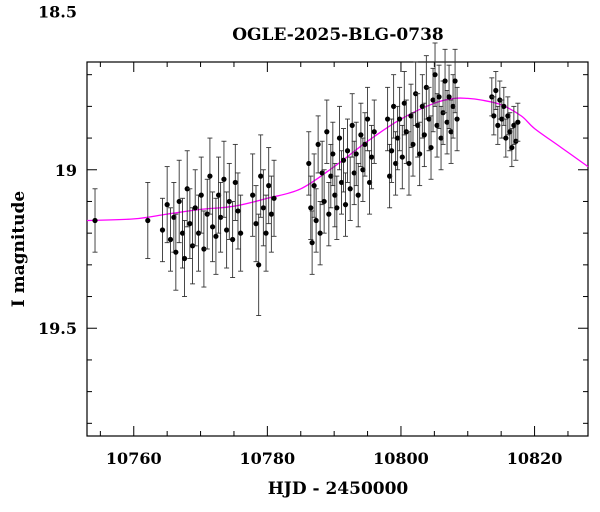 Image resolution: width=600 pixels, height=512 pixels. I want to click on y-tick-label: 19, so click(66, 170).